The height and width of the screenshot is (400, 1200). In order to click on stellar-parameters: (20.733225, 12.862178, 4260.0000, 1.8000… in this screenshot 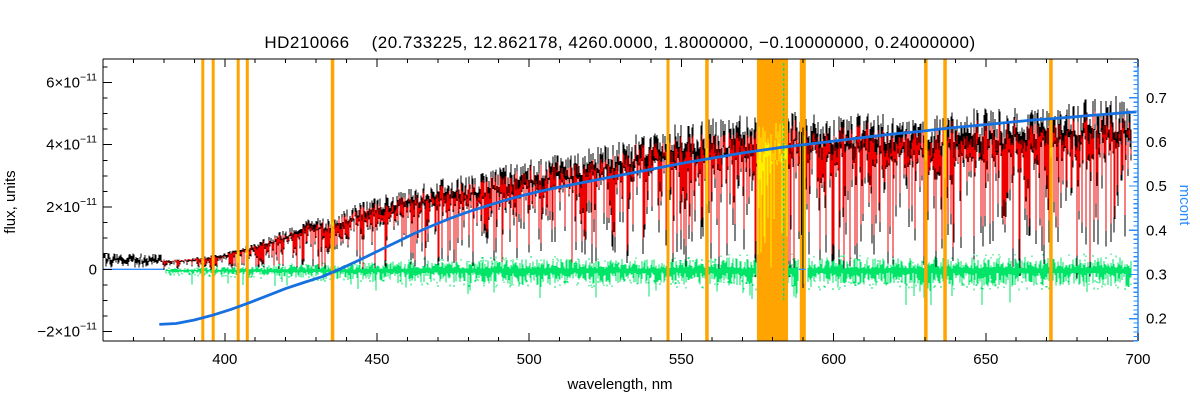, I will do `click(674, 42)`.